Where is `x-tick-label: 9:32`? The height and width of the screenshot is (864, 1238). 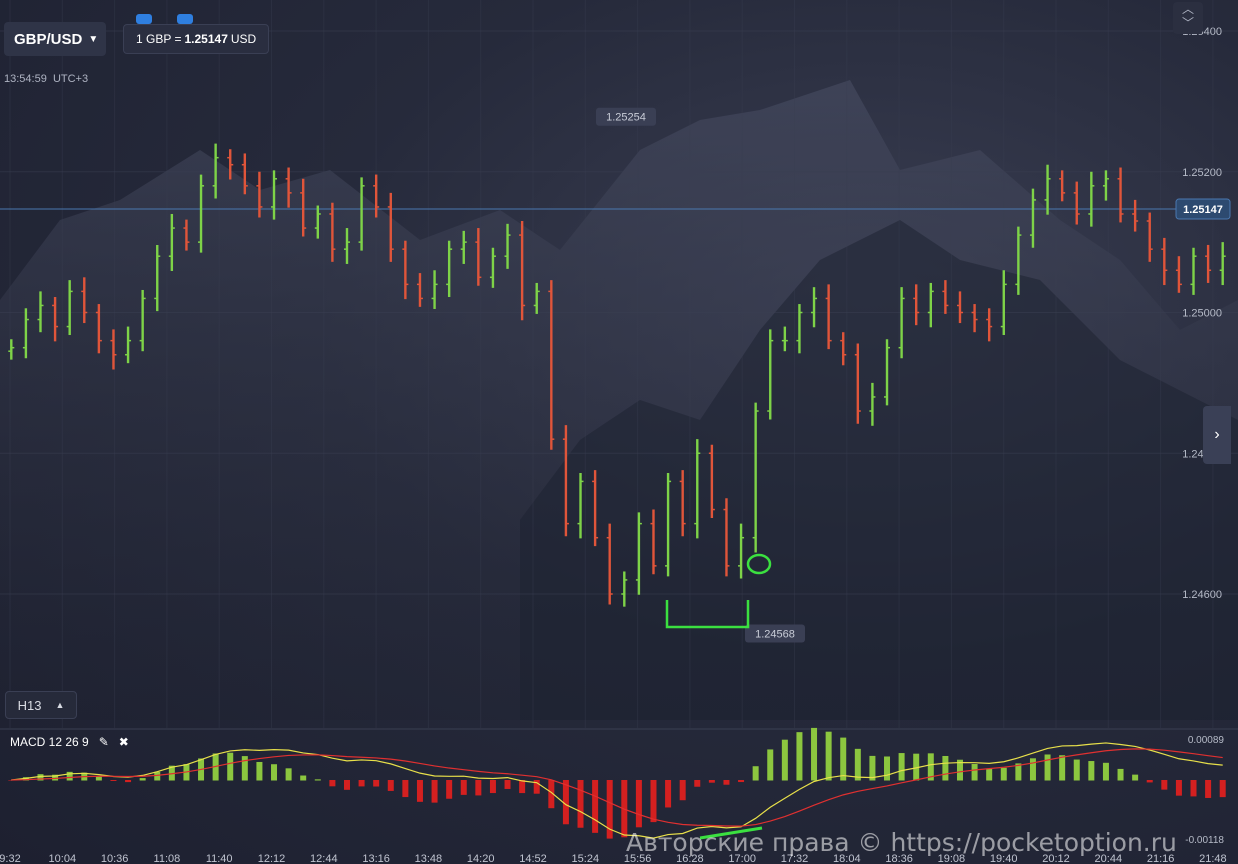
x-tick-label: 9:32 is located at coordinates (10, 858).